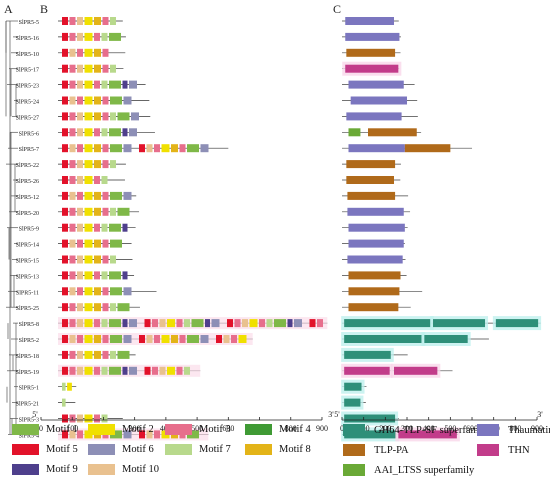 This screenshot has width=550, height=499. Describe the element at coordinates (515, 428) in the screenshot. I see `domain-tick-label: 800` at that location.